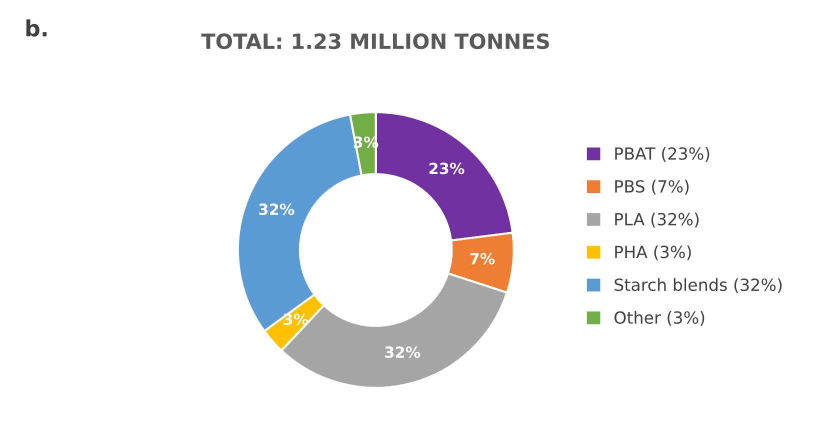 This screenshot has width=817, height=431. I want to click on legend-label: PBS (7%), so click(652, 187).